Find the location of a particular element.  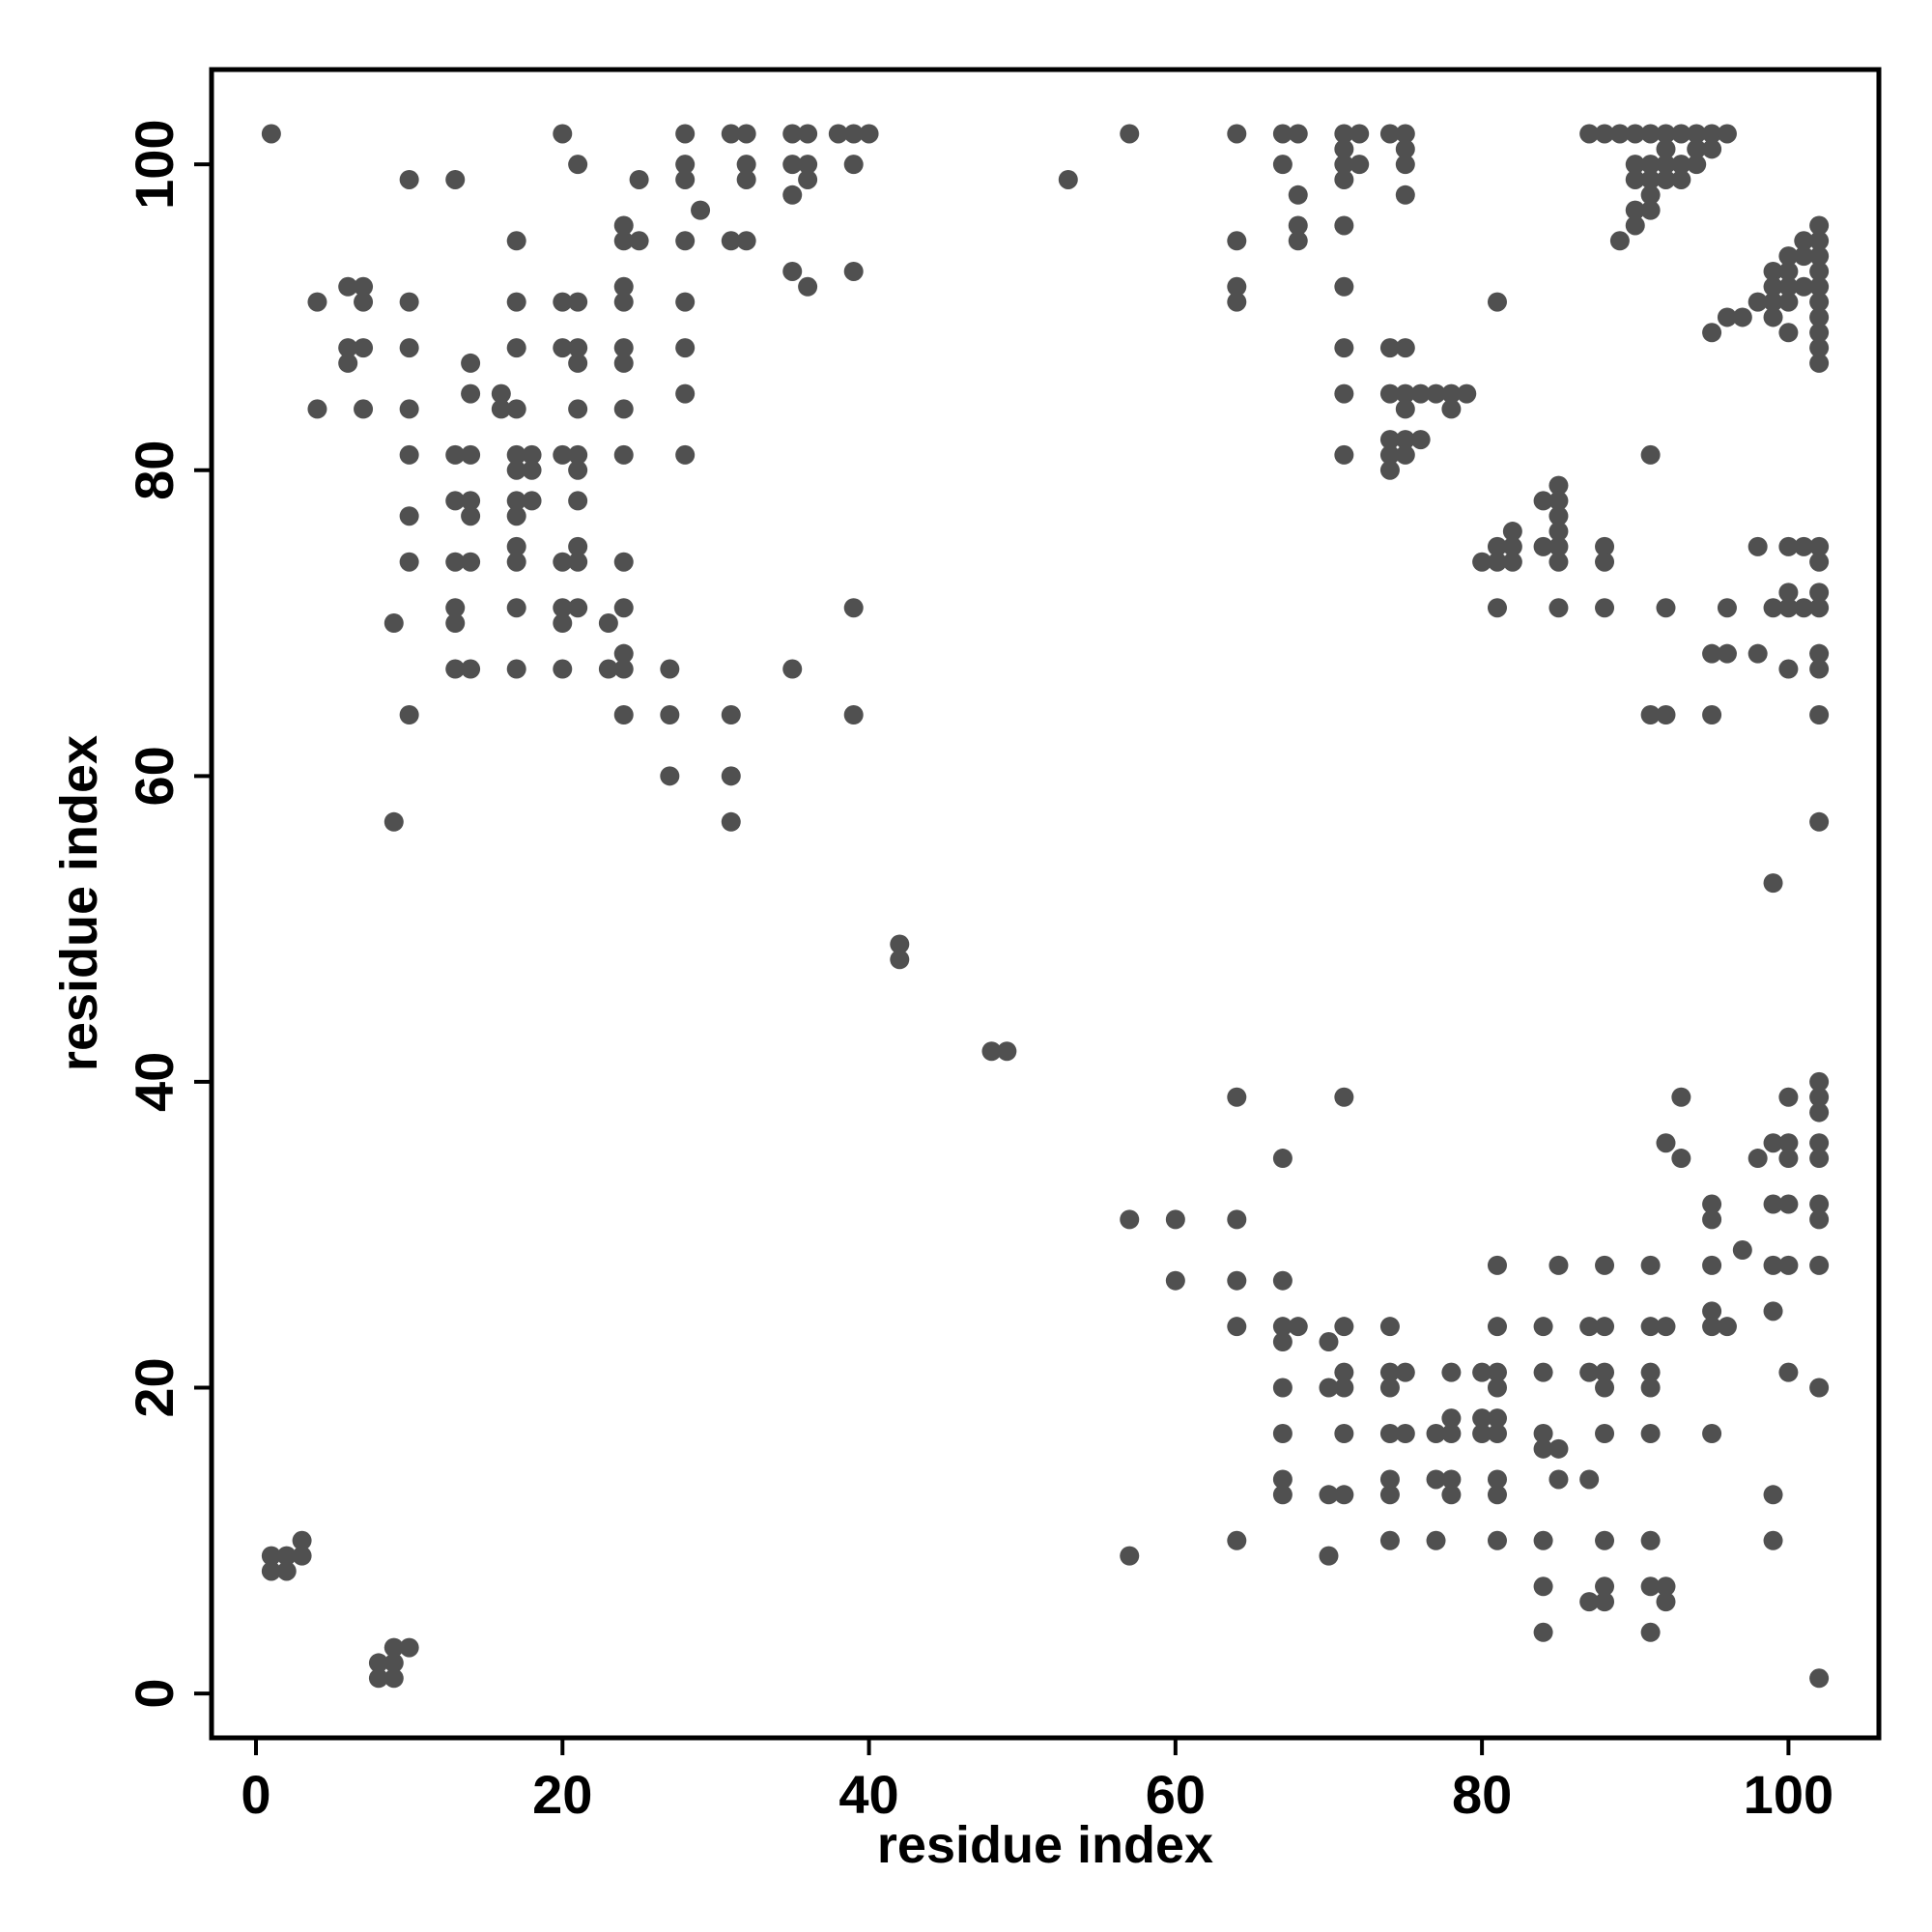

y-axis-label: residue index is located at coordinates (79, 903).